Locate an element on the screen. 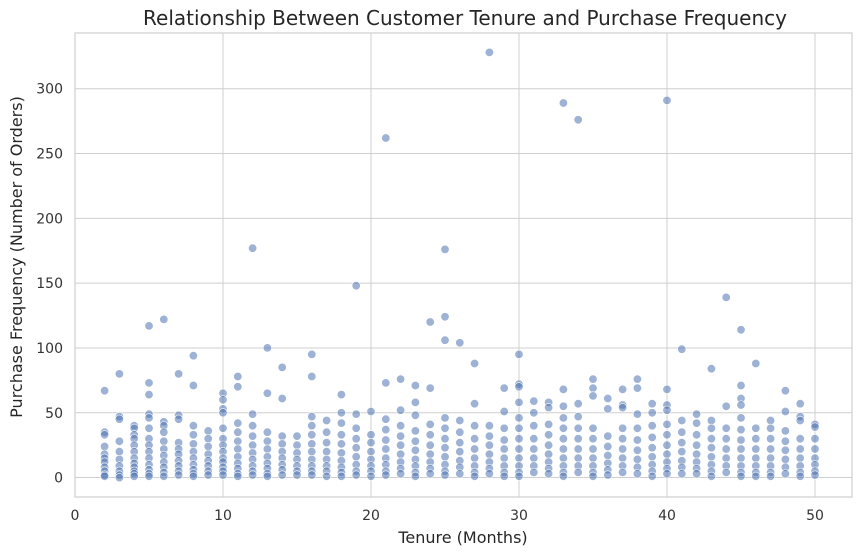 The height and width of the screenshot is (558, 860). y-tick-label: 100 is located at coordinates (49, 349).